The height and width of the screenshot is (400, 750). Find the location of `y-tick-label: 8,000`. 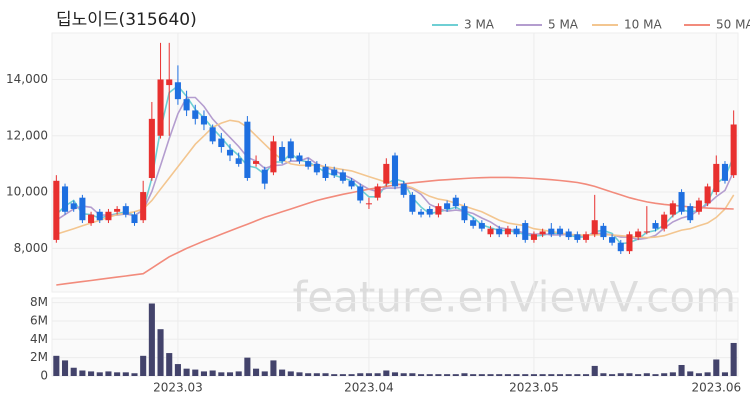

y-tick-label: 8,000 is located at coordinates (31, 248).